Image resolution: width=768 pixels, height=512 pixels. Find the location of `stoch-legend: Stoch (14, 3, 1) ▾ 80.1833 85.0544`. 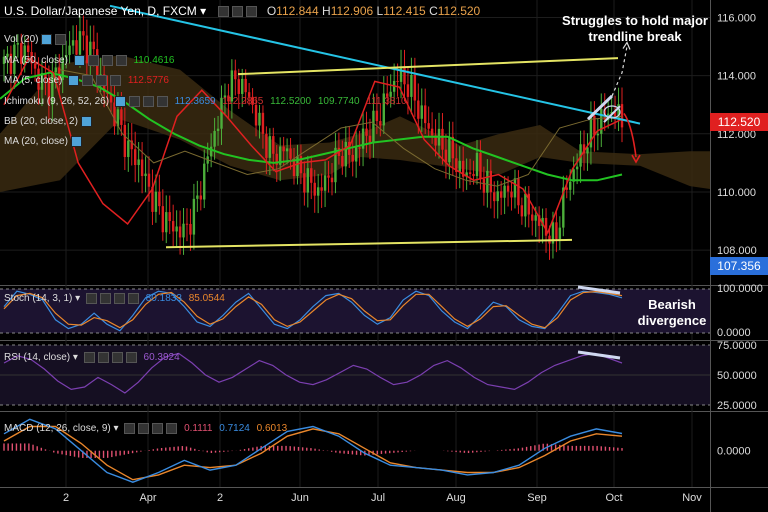

stoch-legend: Stoch (14, 3, 1) ▾ 80.1833 85.0544 is located at coordinates (114, 298).